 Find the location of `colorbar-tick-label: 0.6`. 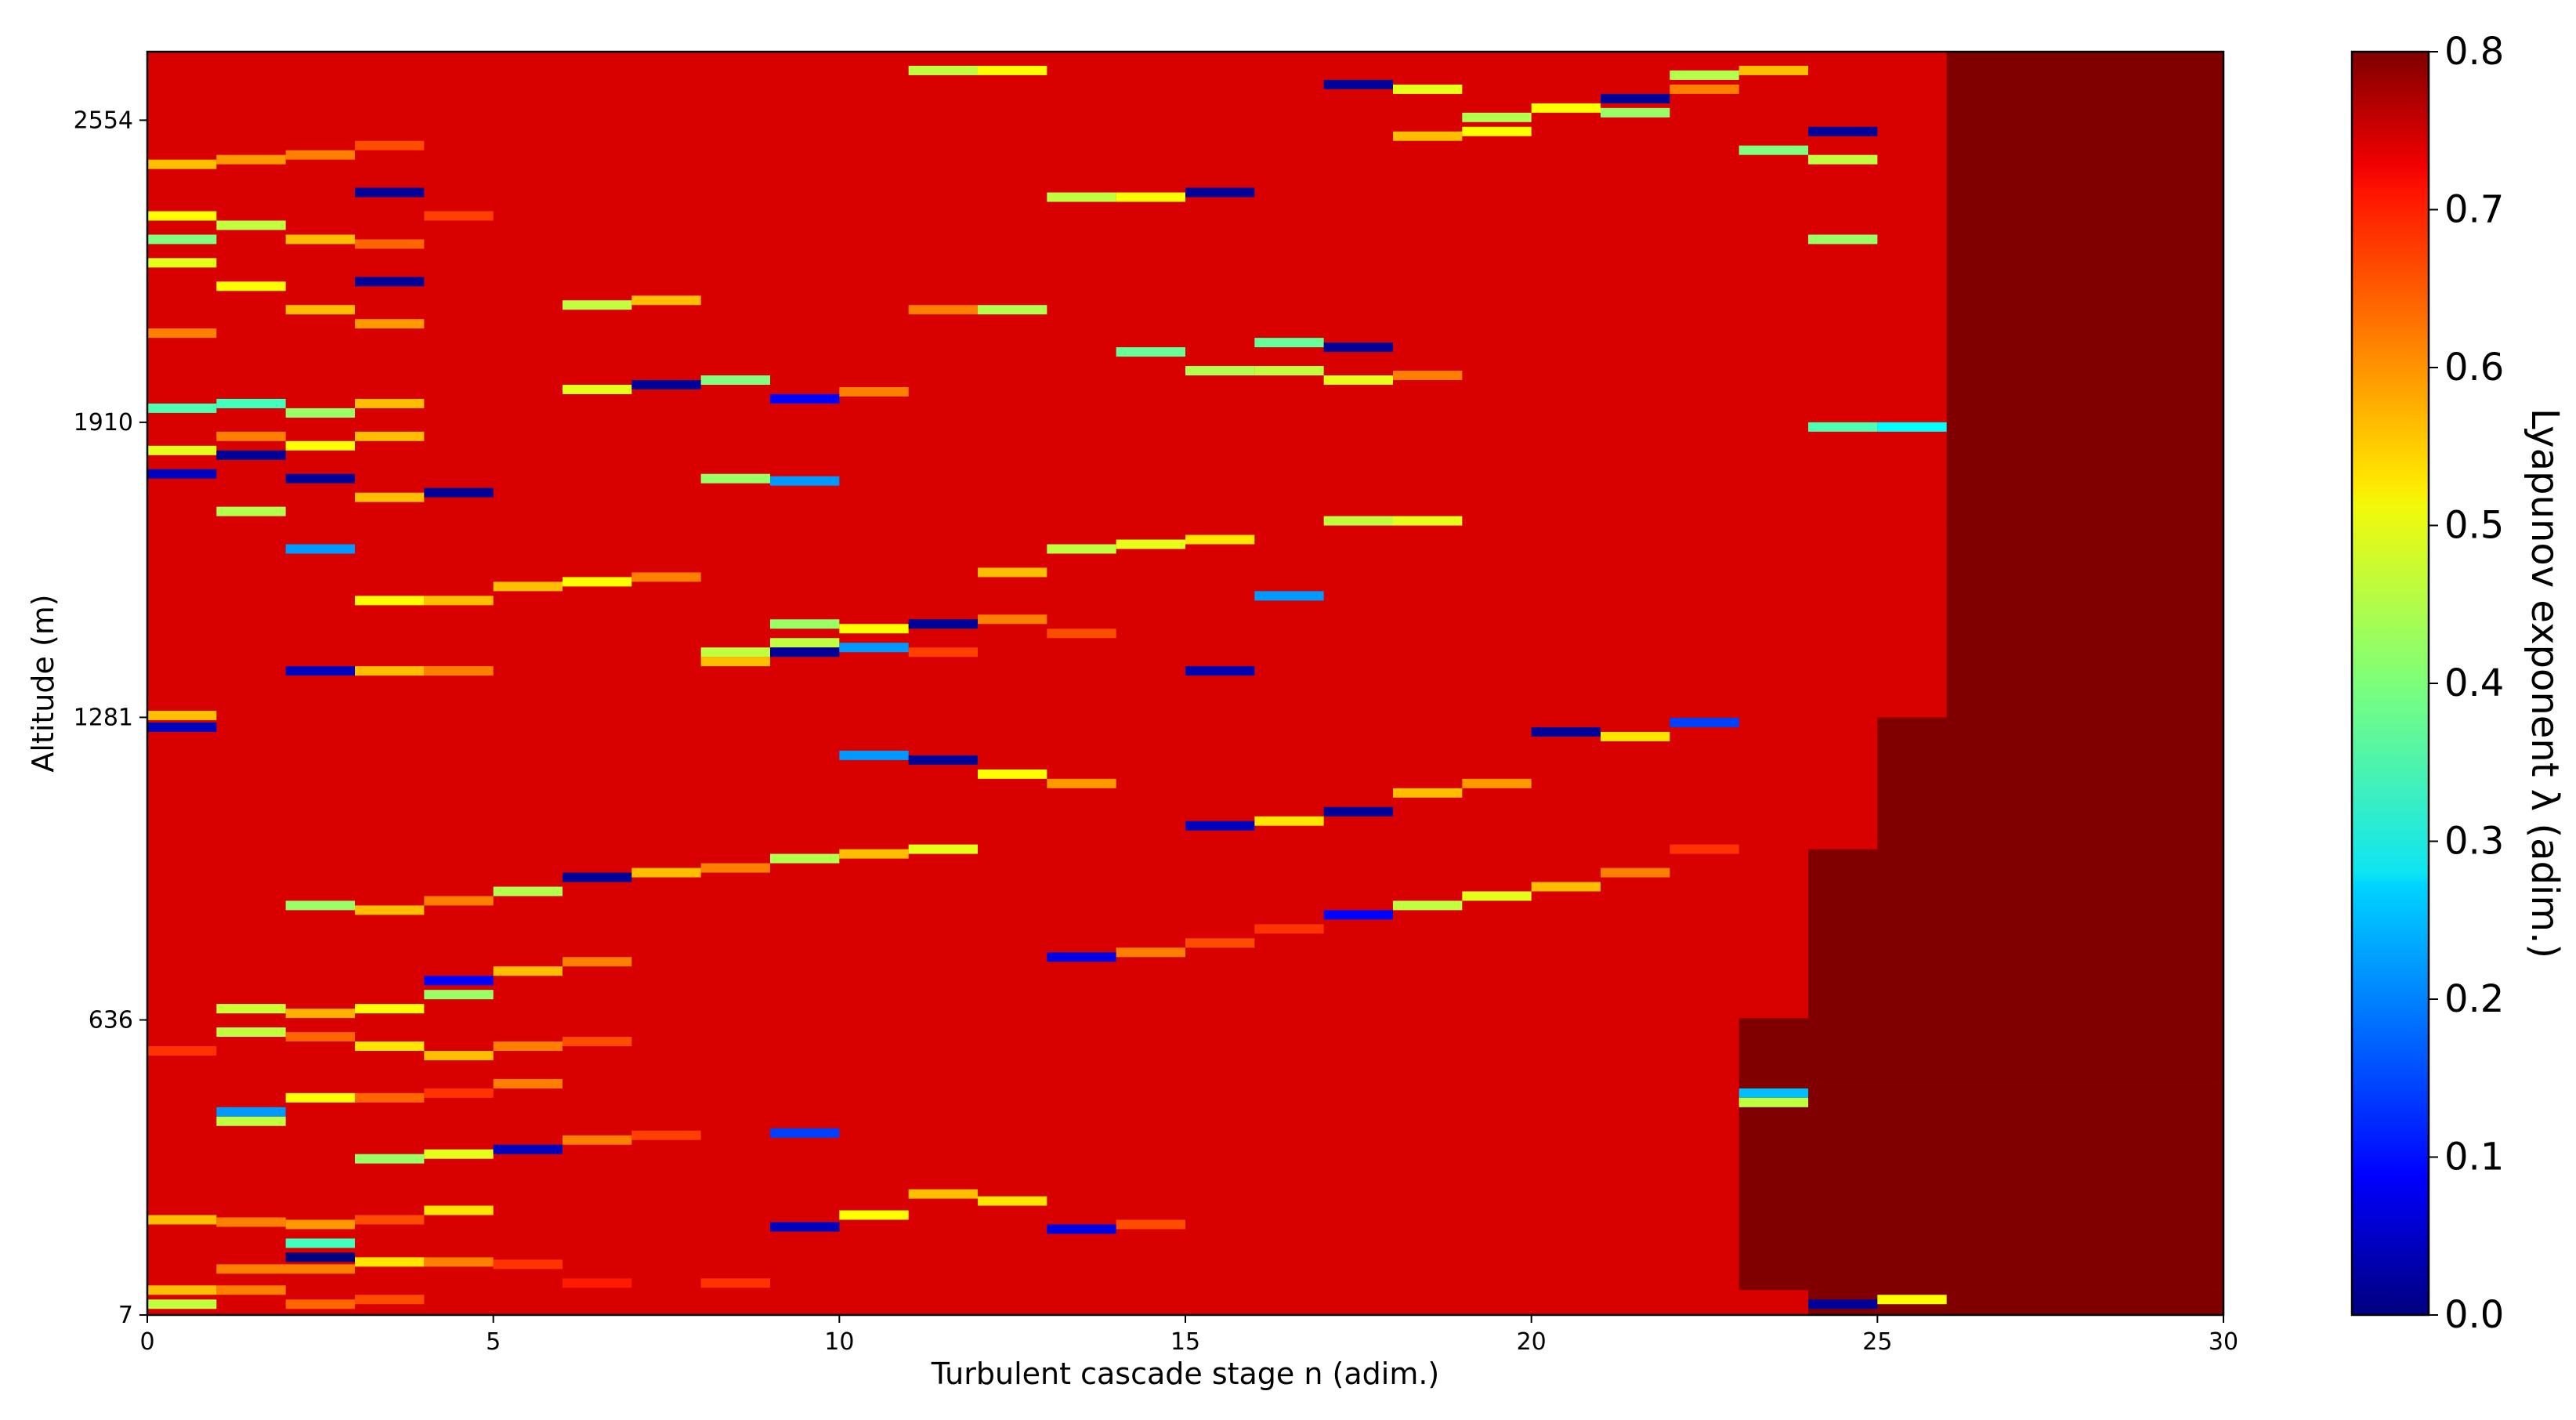

colorbar-tick-label: 0.6 is located at coordinates (2474, 367).